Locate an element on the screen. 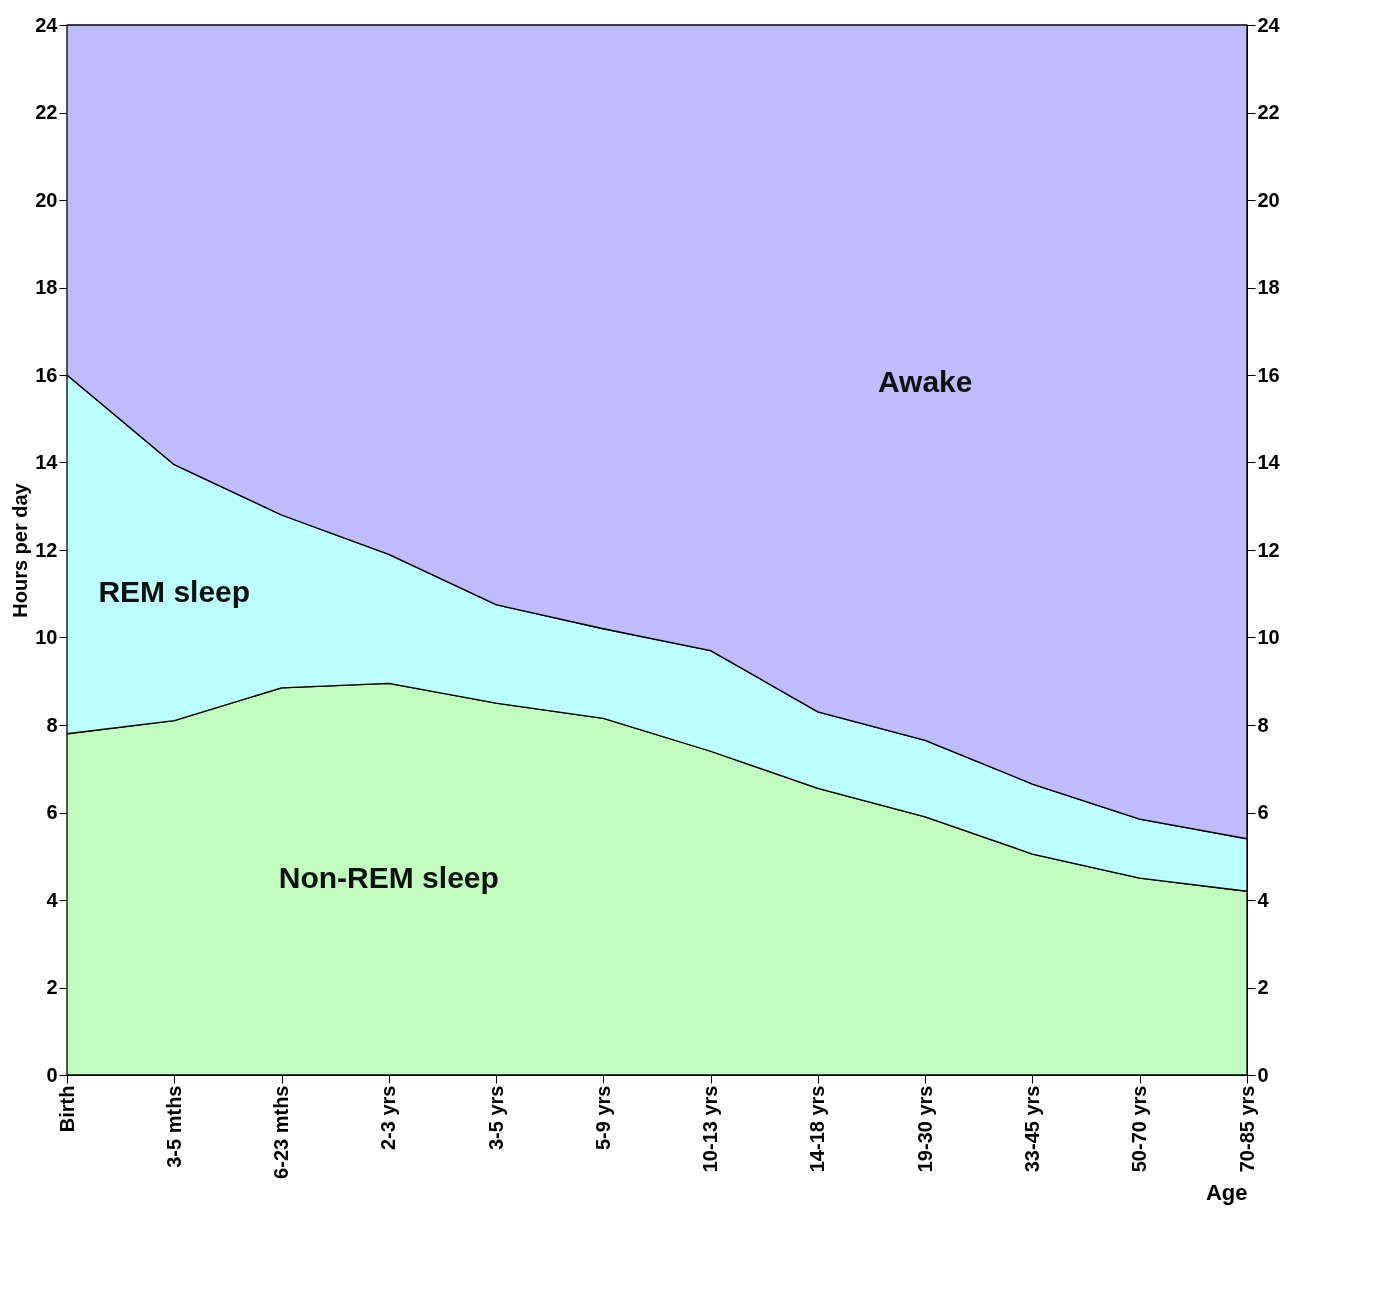 This screenshot has width=1393, height=1298. x-tick-label: 6-23 mths is located at coordinates (281, 1132).